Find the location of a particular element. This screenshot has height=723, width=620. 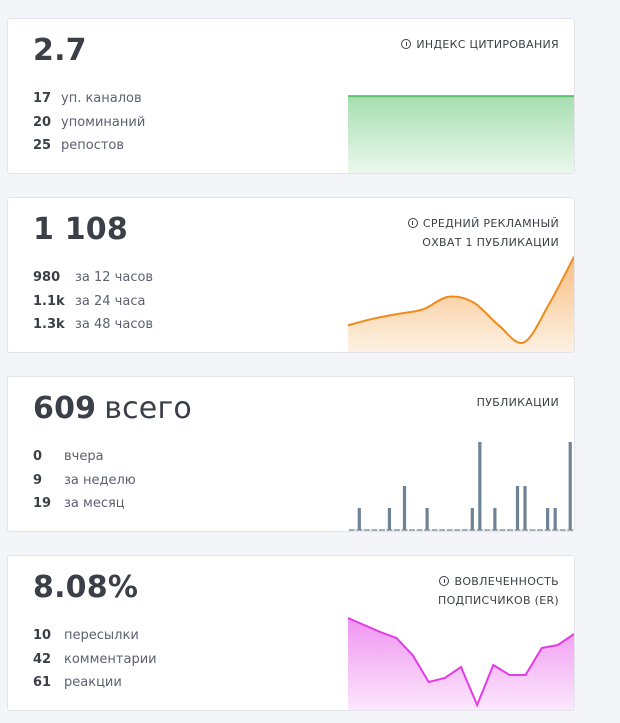

card-title: ПУБЛИКАЦИИ is located at coordinates (518, 402).